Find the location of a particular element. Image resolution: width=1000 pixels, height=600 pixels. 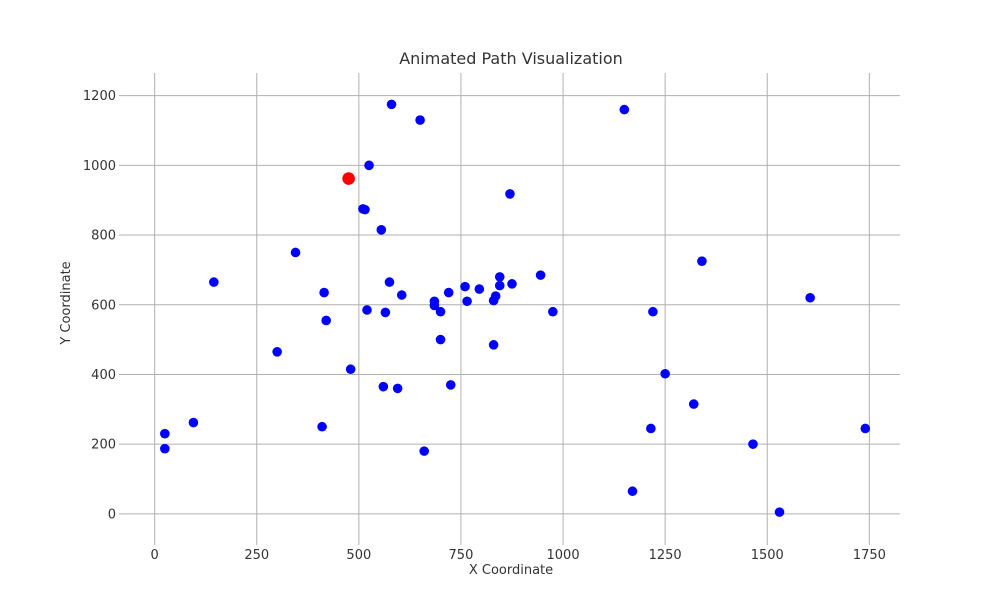

x-tick-label: 0 is located at coordinates (154, 555).